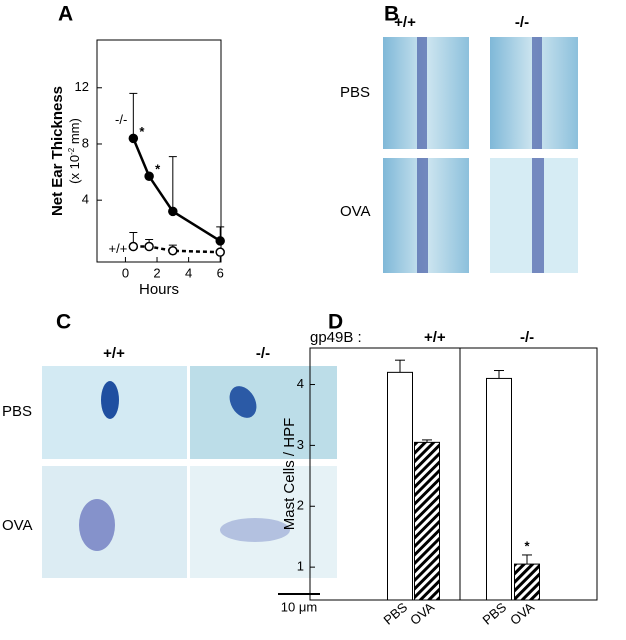 The height and width of the screenshot is (640, 626). What do you see at coordinates (82, 86) in the screenshot?
I see `y-tick-label: 12` at bounding box center [82, 86].